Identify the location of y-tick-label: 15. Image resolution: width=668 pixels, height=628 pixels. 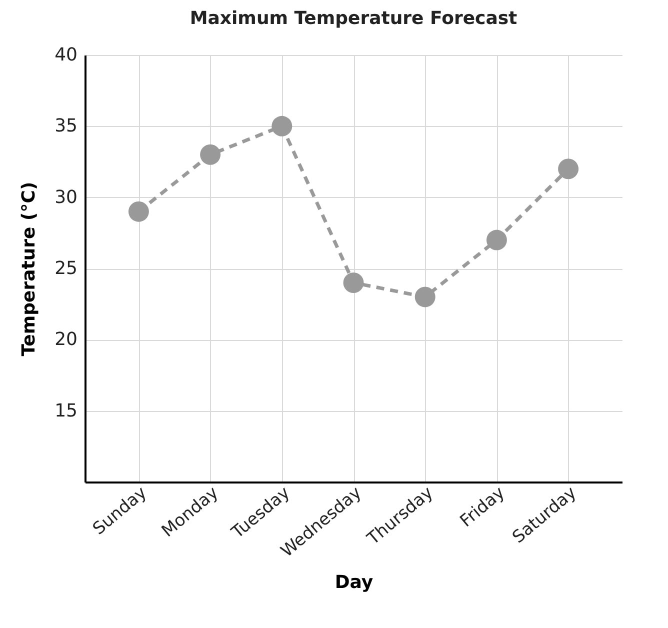
(66, 411).